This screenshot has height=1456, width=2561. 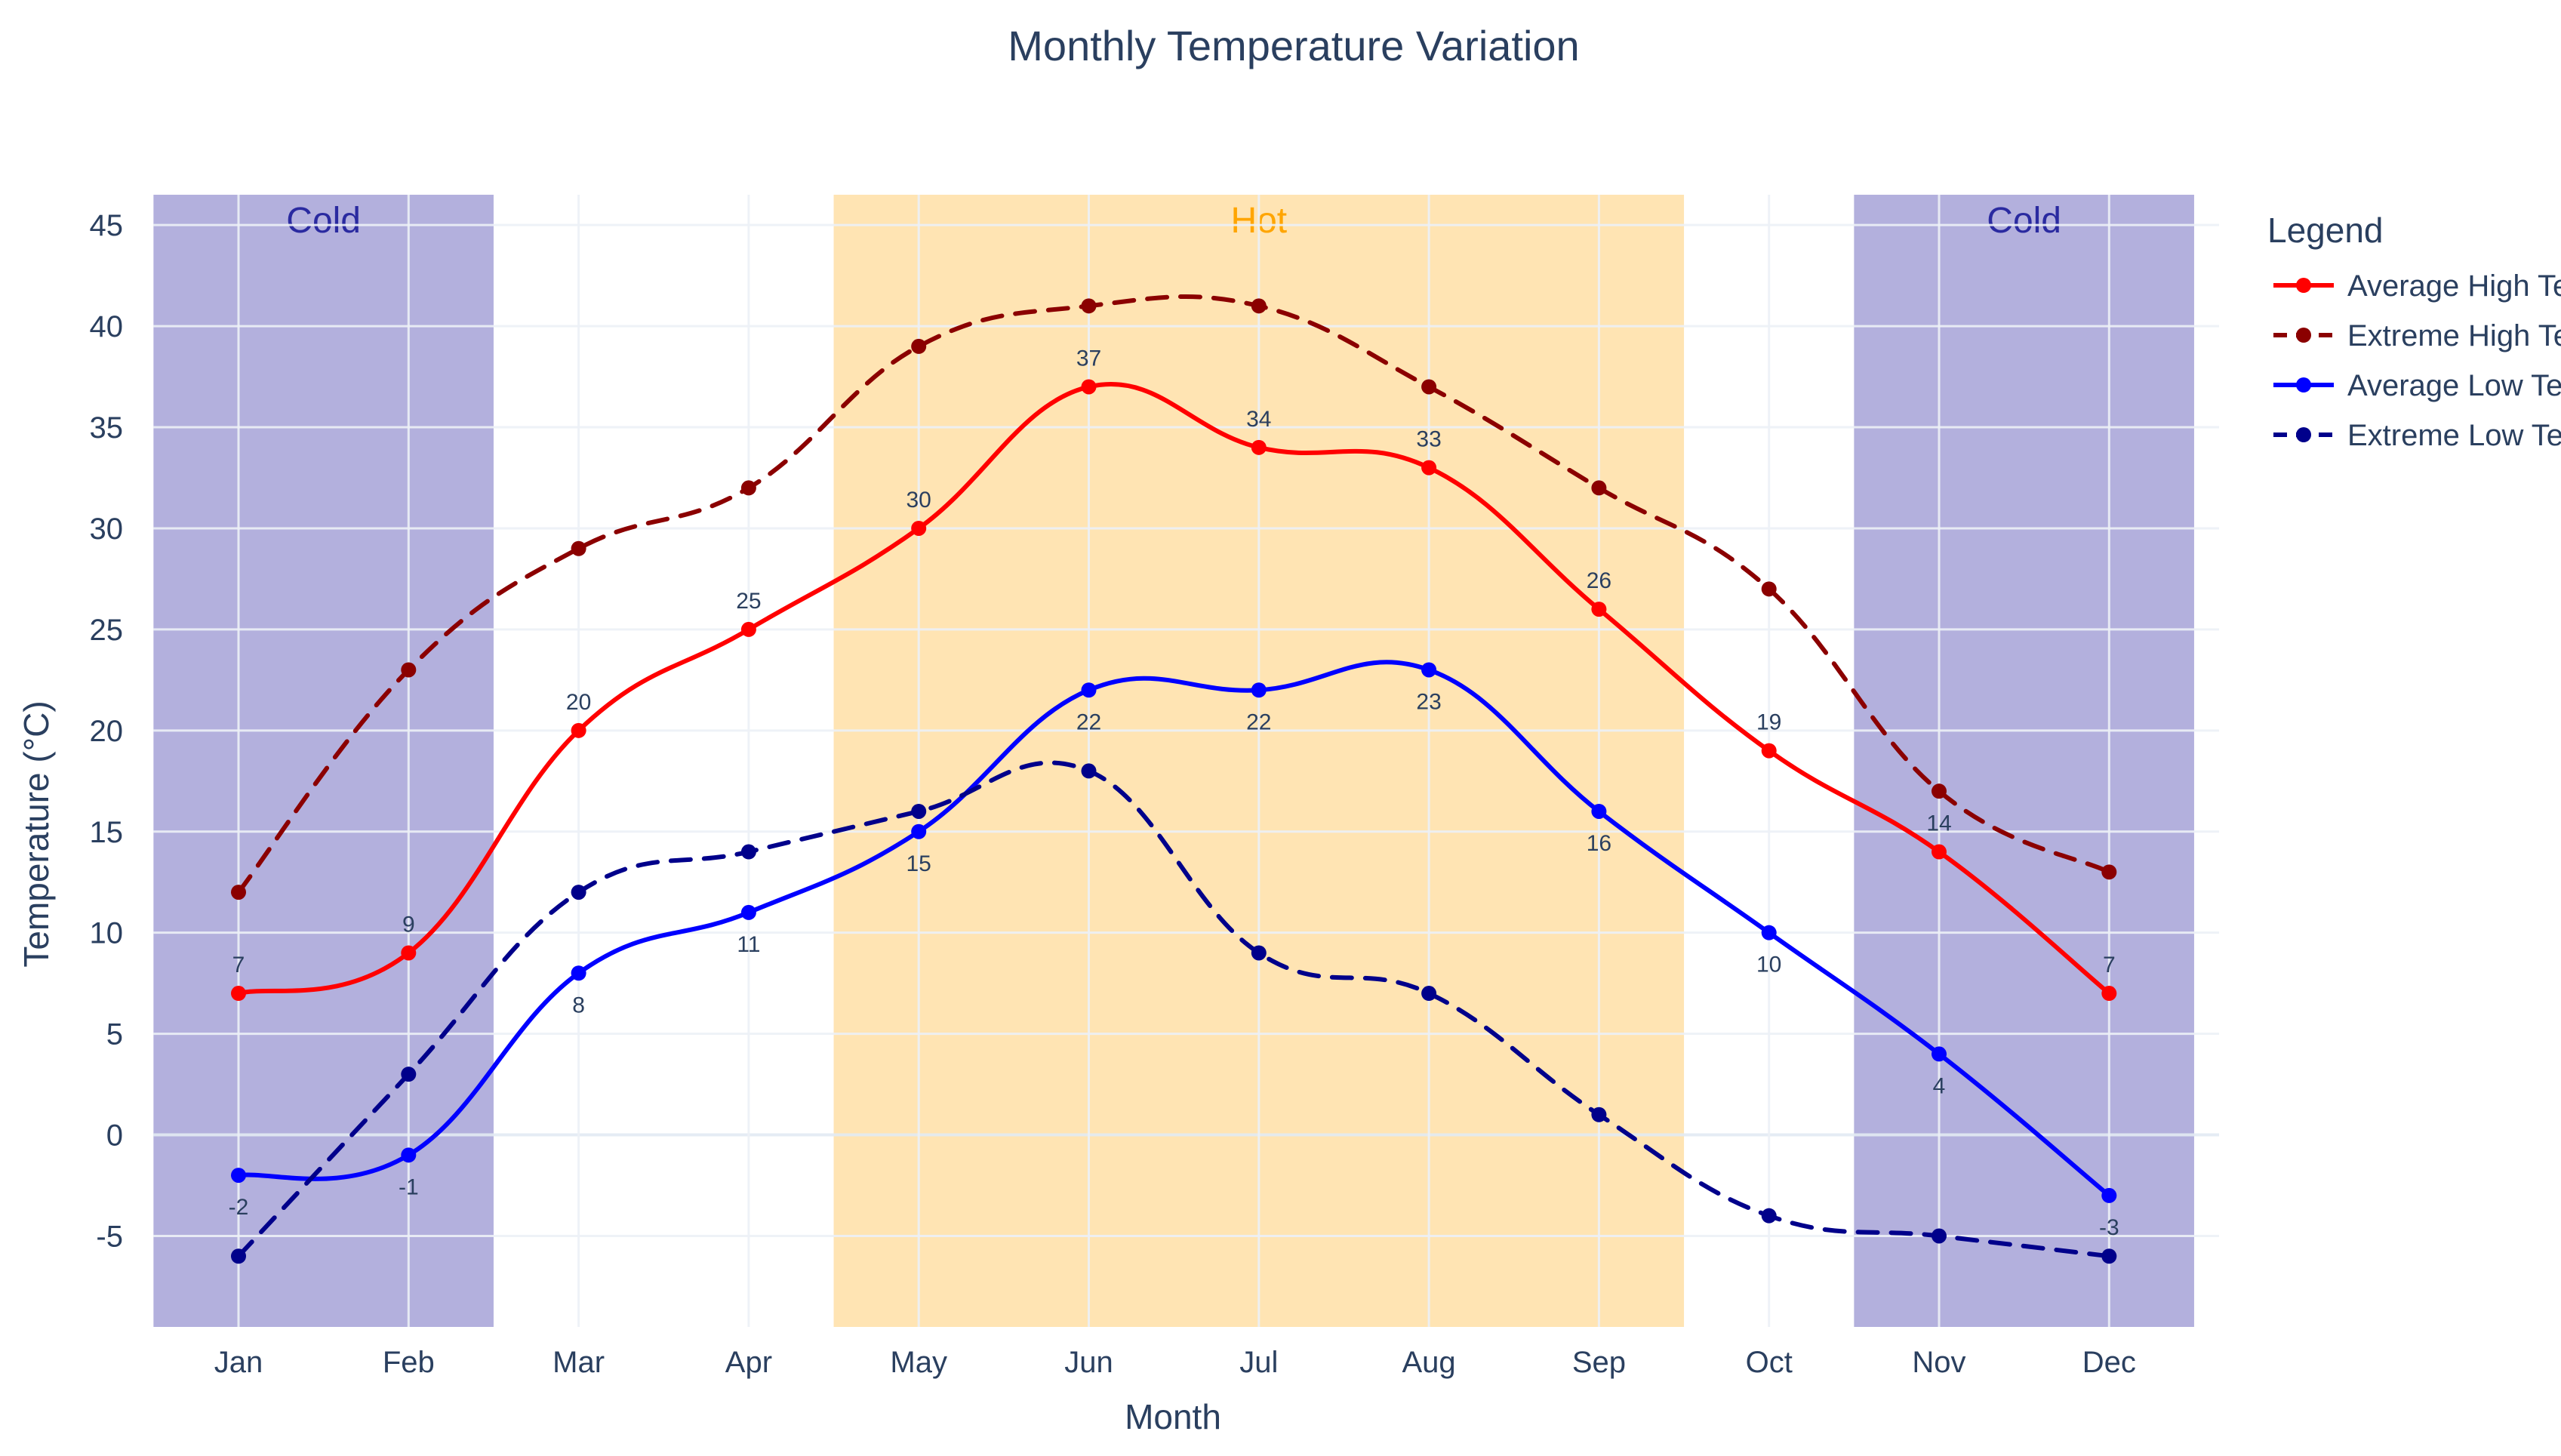 What do you see at coordinates (1599, 1362) in the screenshot?
I see `x-tick-label: Sep` at bounding box center [1599, 1362].